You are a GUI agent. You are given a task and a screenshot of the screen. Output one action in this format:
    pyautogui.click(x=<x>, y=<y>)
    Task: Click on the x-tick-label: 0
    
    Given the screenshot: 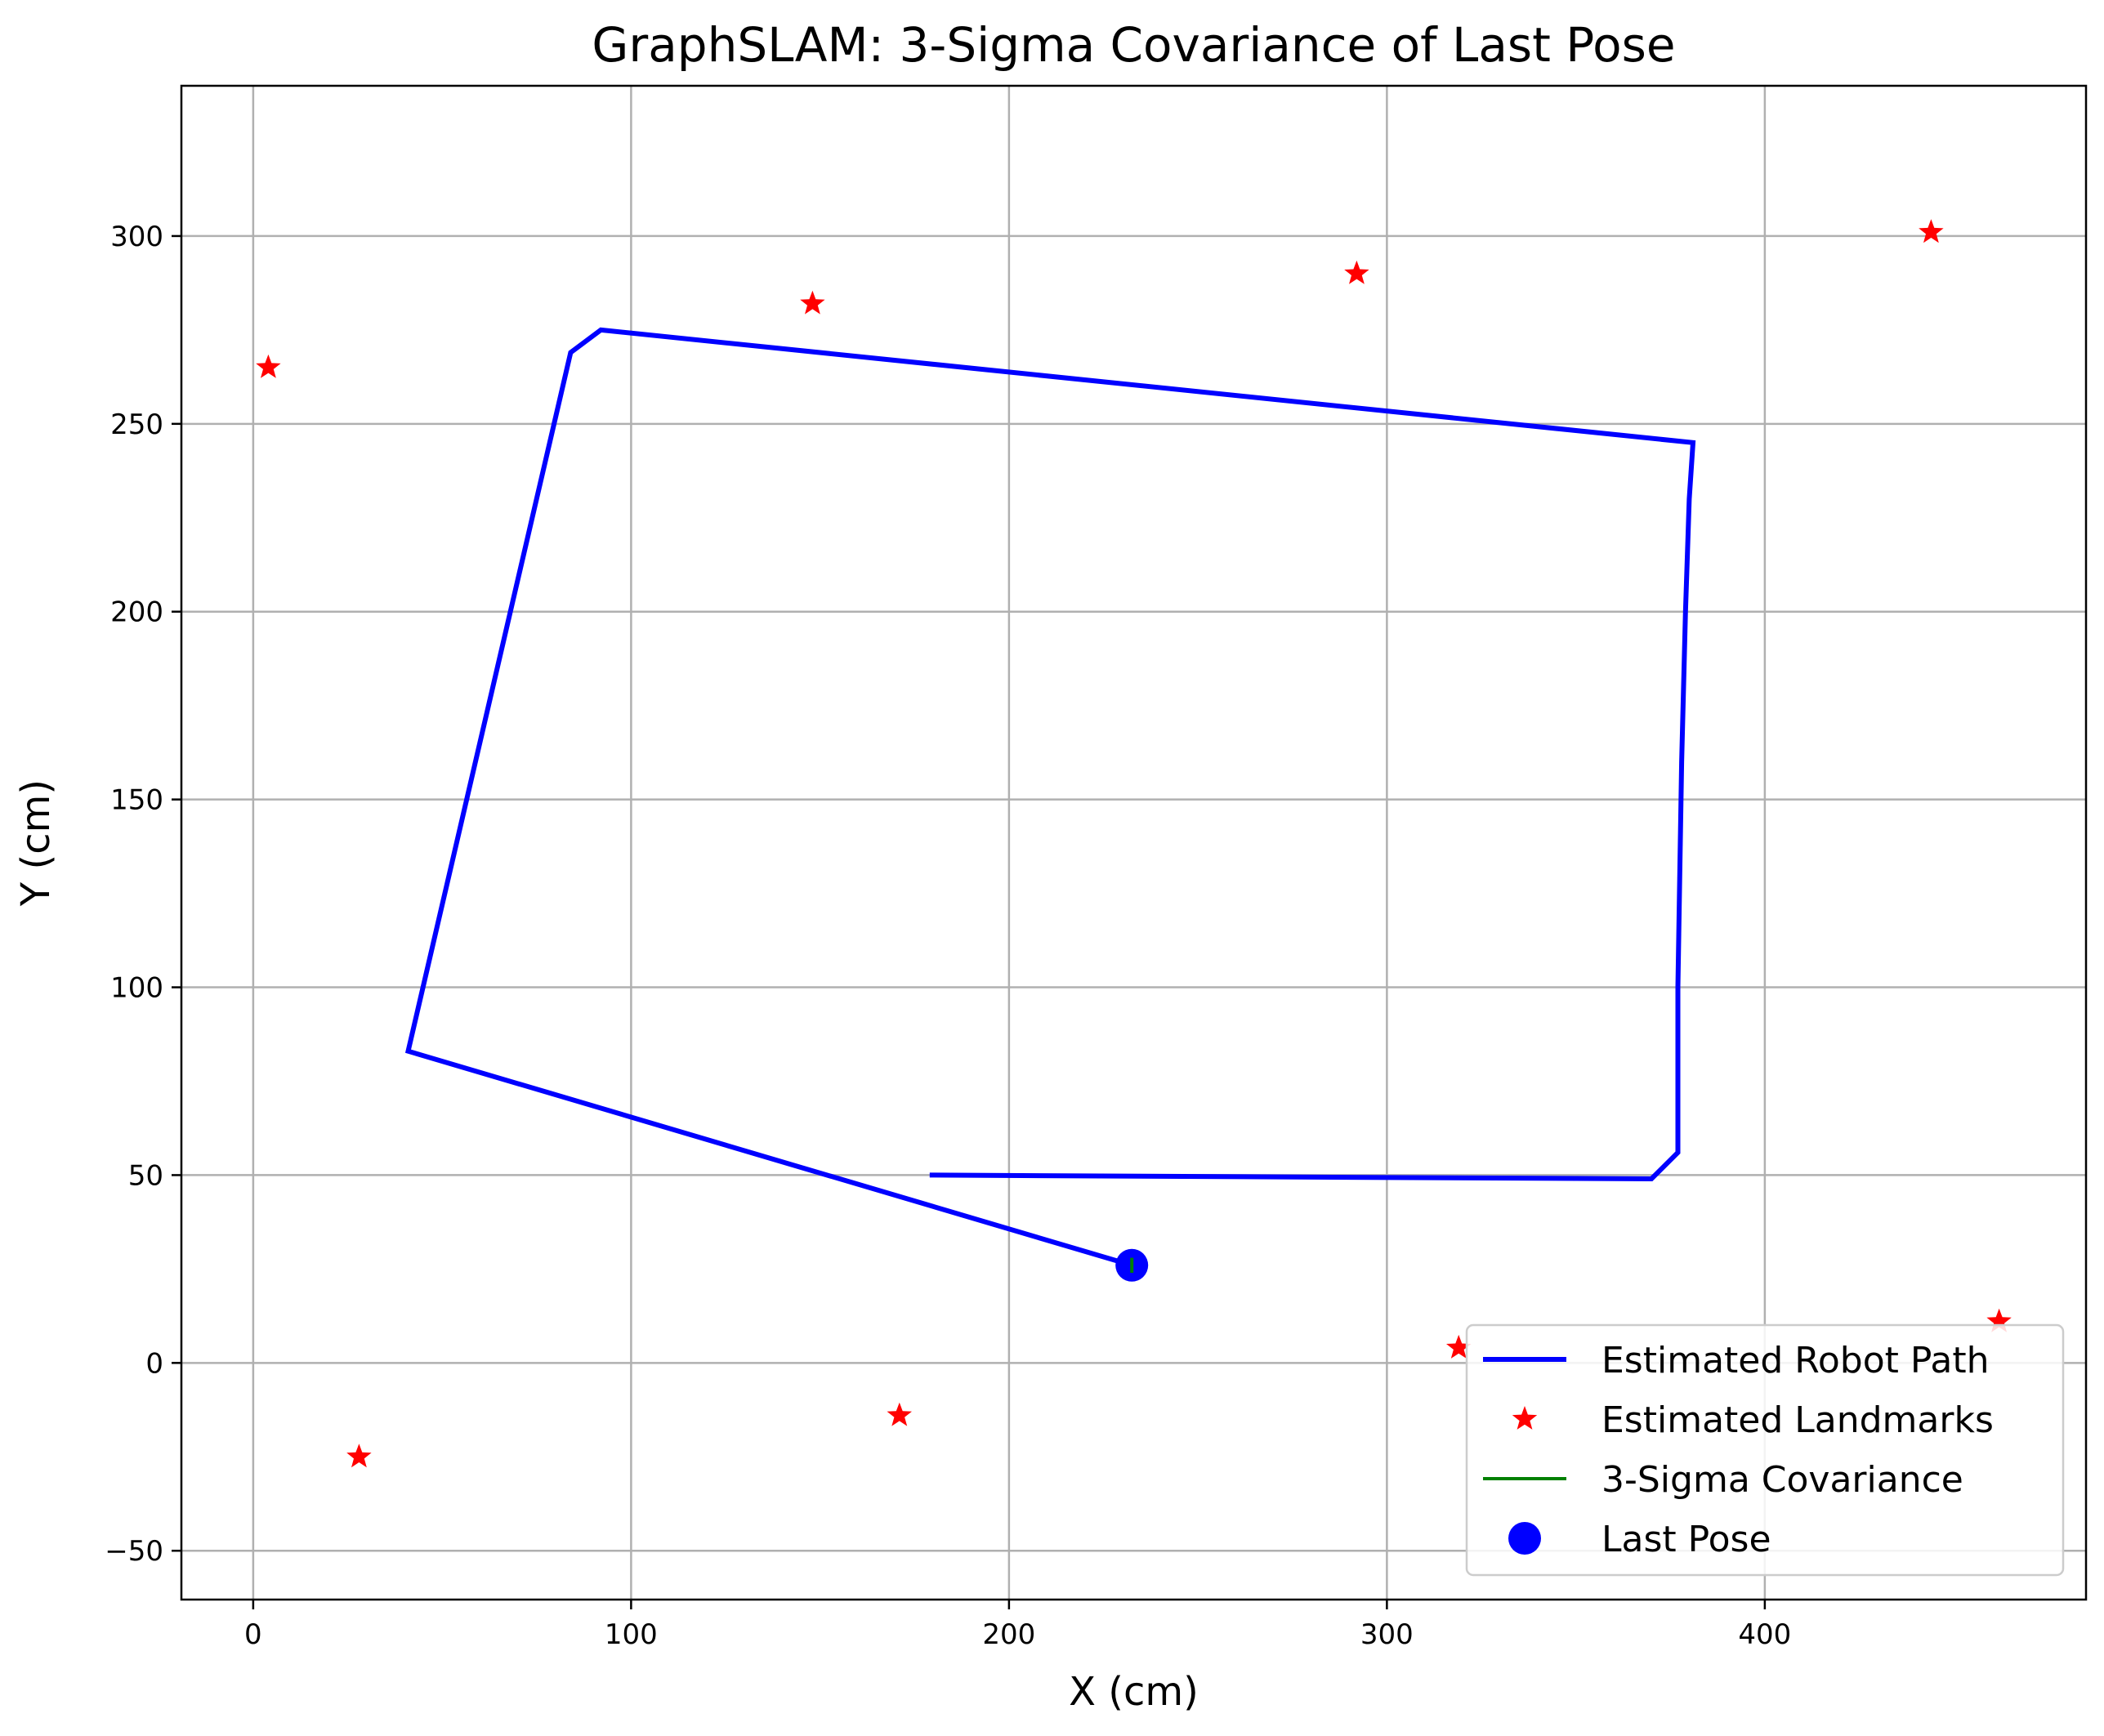 What is the action you would take?
    pyautogui.click(x=253, y=1635)
    